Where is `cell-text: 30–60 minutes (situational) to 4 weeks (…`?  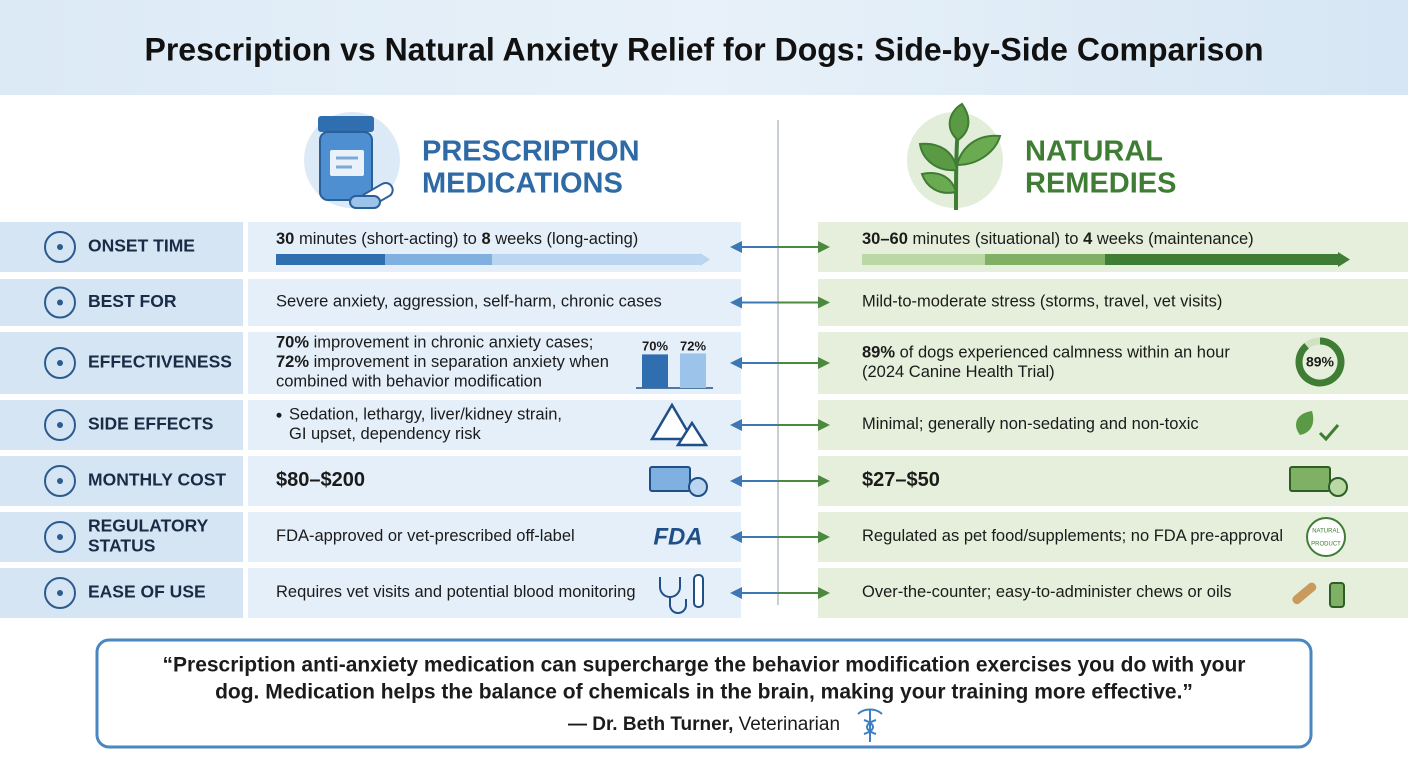
cell-text: 30–60 minutes (situational) to 4 weeks (… is located at coordinates (1058, 239).